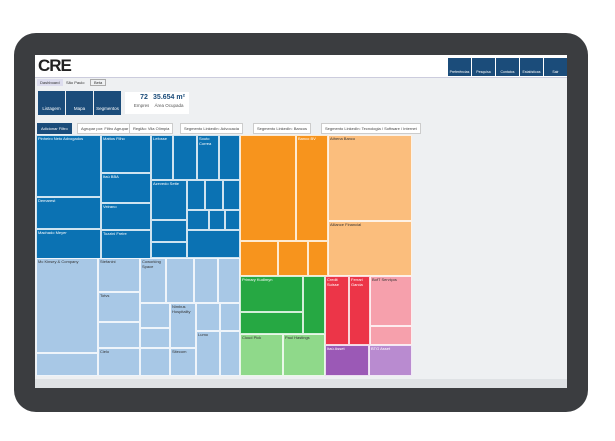  Describe the element at coordinates (370, 178) in the screenshot. I see `treemap-tile: Athena Banco` at that location.